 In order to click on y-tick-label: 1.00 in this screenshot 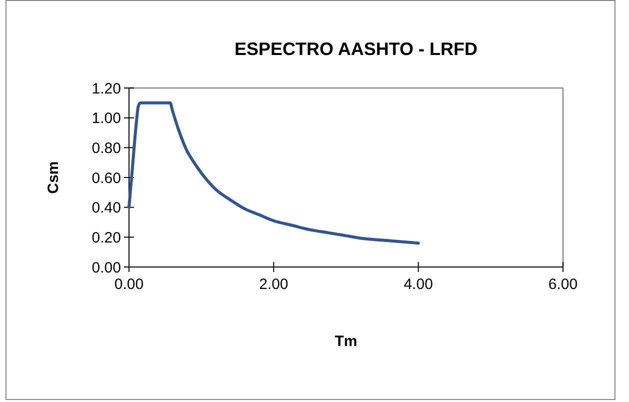, I will do `click(106, 119)`.